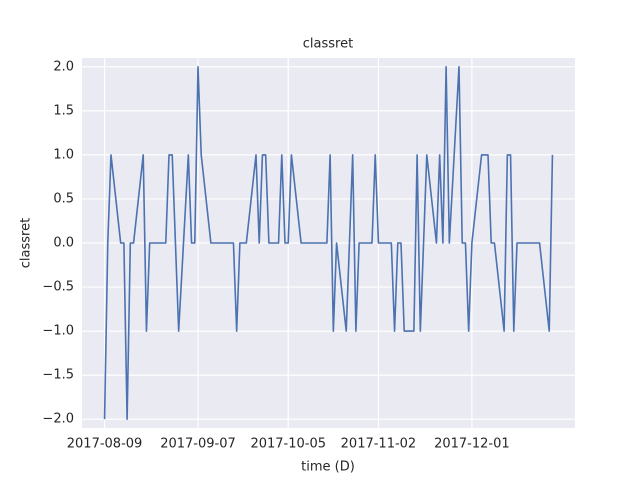  I want to click on x-tick-label: 2017-12-01, so click(472, 444).